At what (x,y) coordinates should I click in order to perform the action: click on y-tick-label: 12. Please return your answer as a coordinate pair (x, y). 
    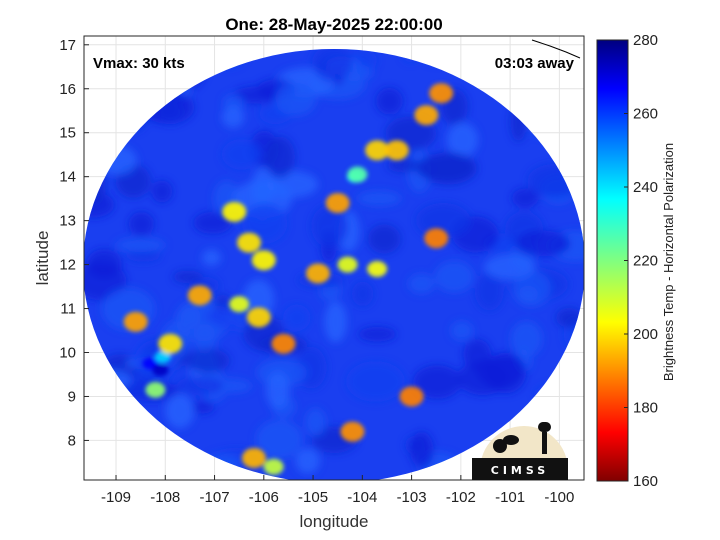
    Looking at the image, I should click on (67, 265).